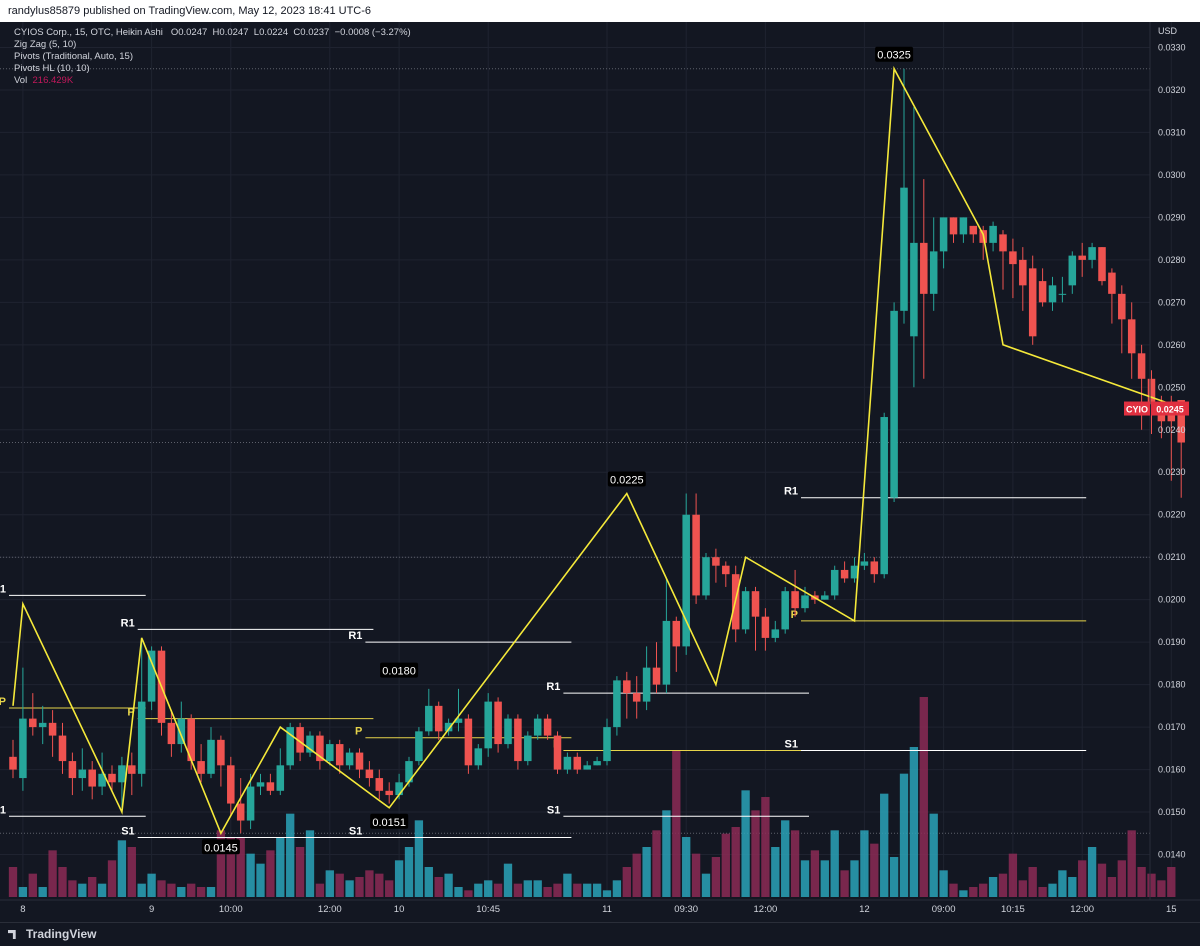 The height and width of the screenshot is (946, 1200). I want to click on legend-l-label: L, so click(256, 32).